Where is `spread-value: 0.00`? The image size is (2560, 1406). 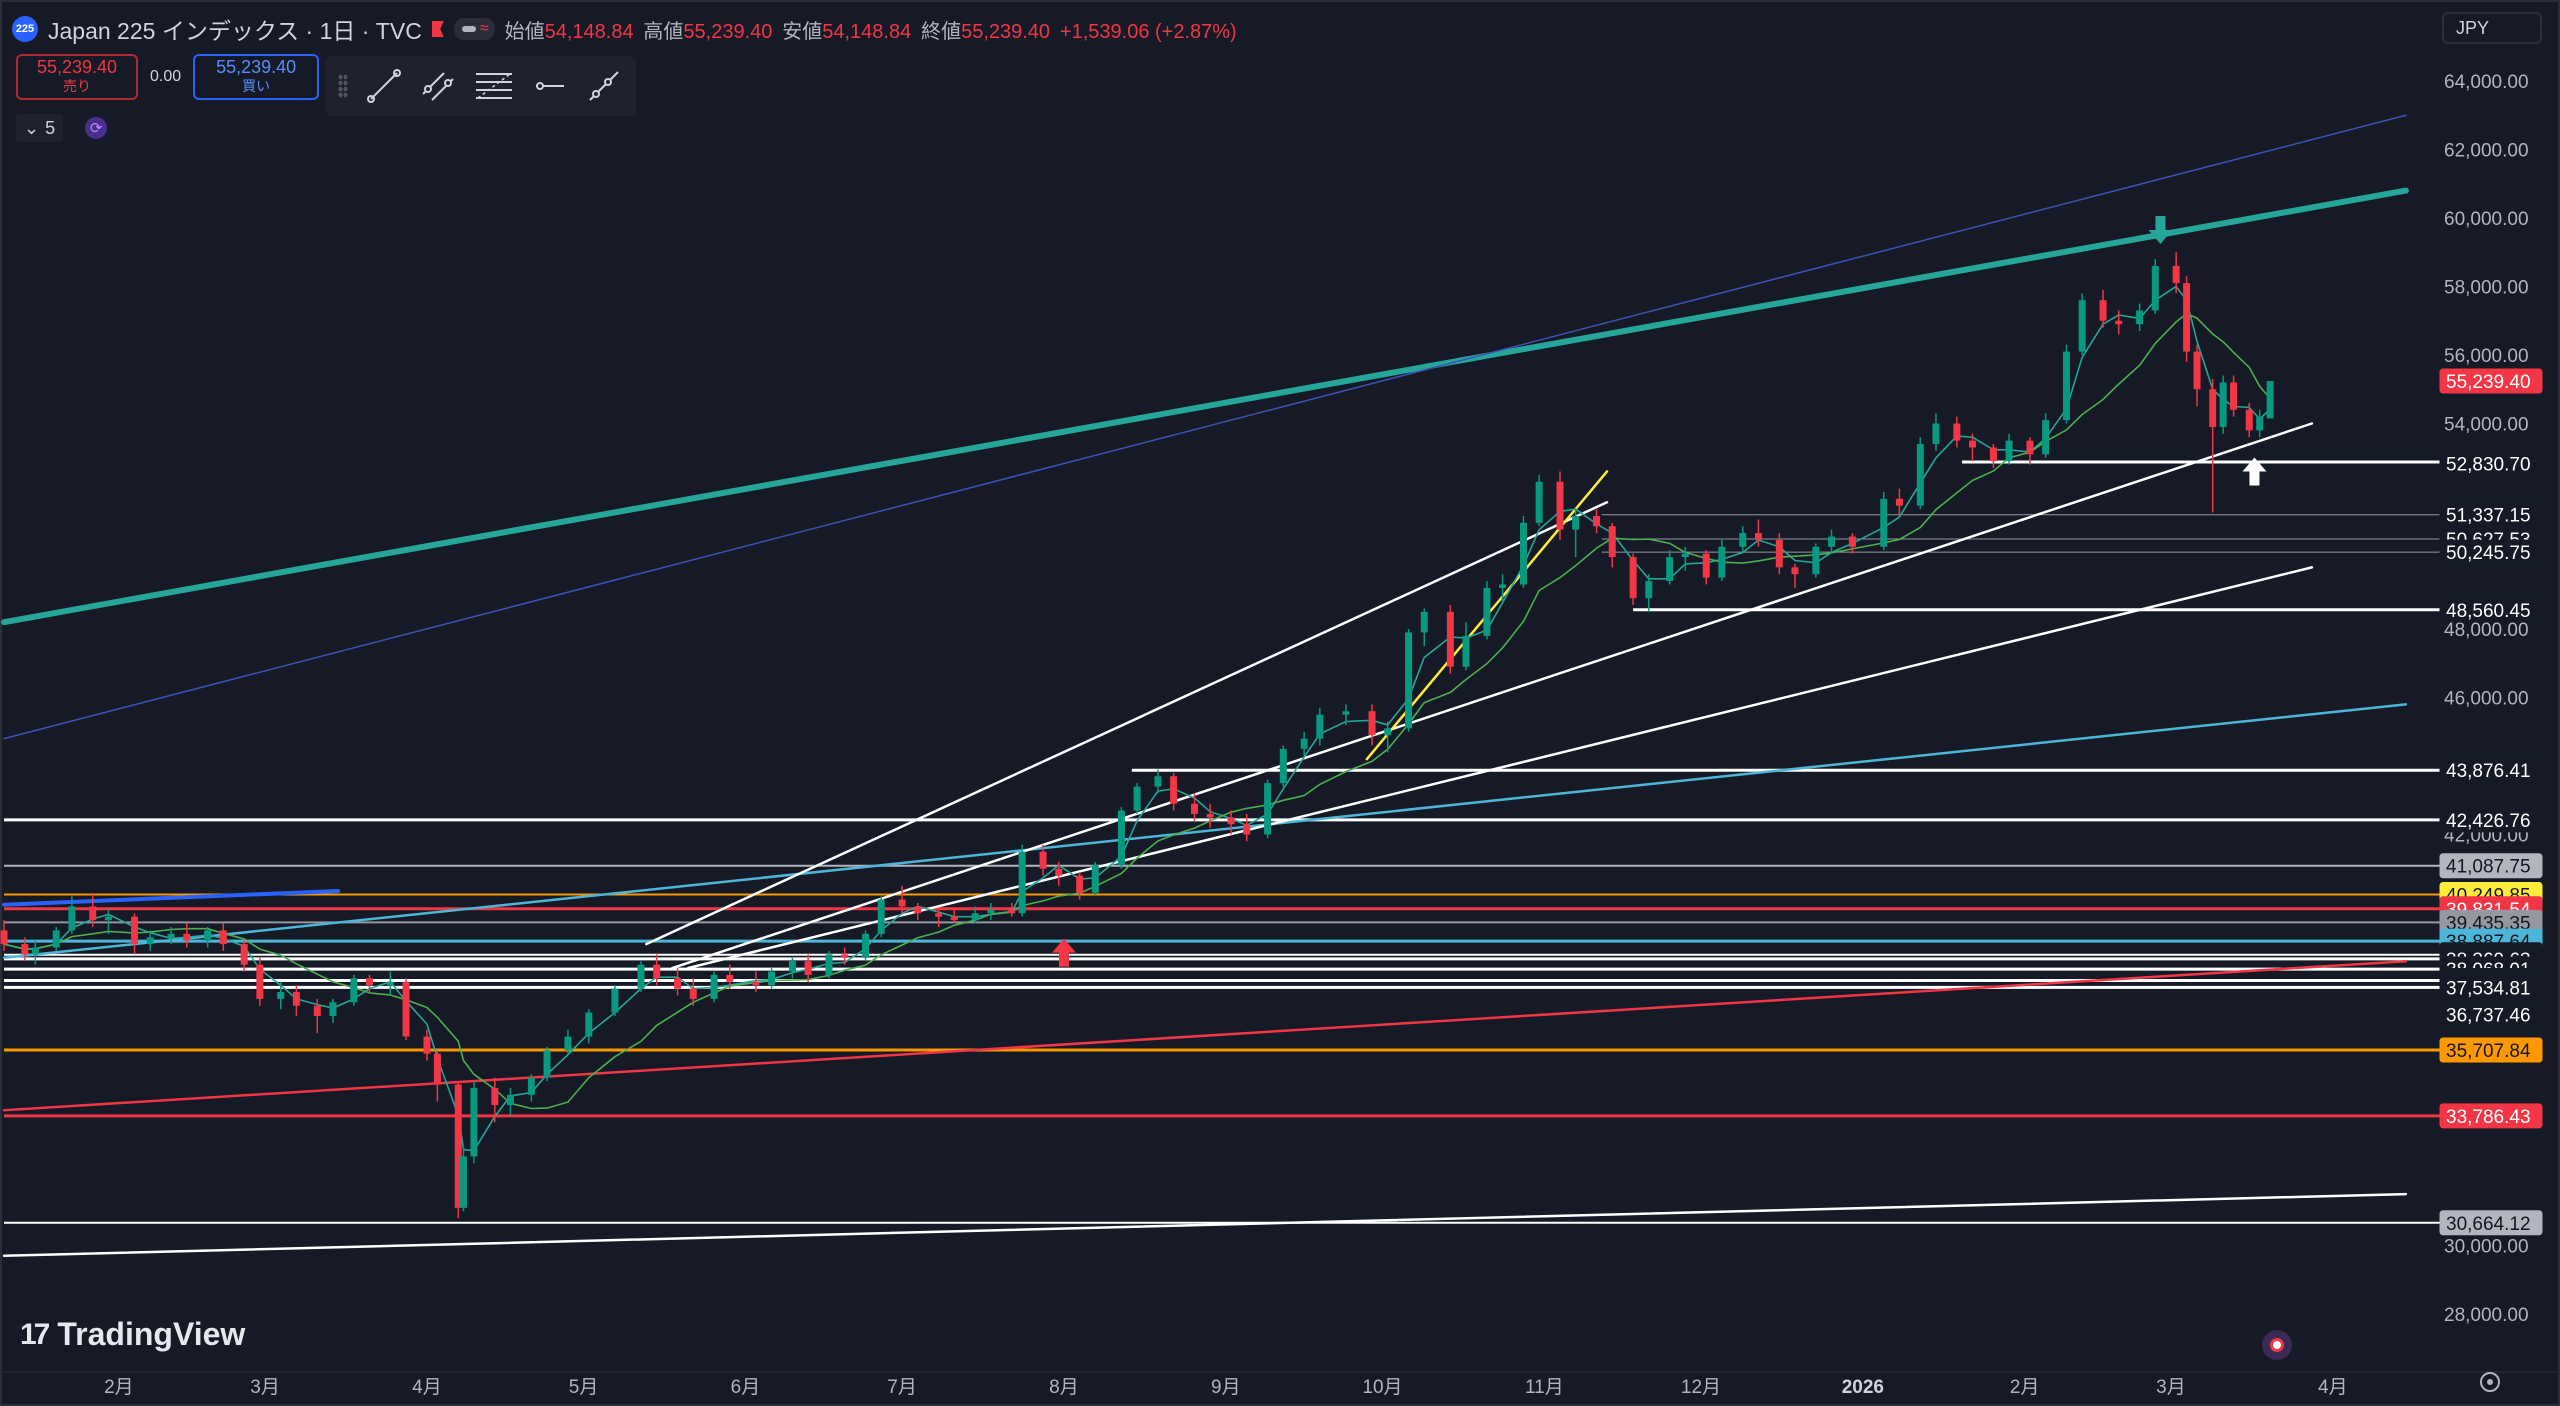 spread-value: 0.00 is located at coordinates (166, 76).